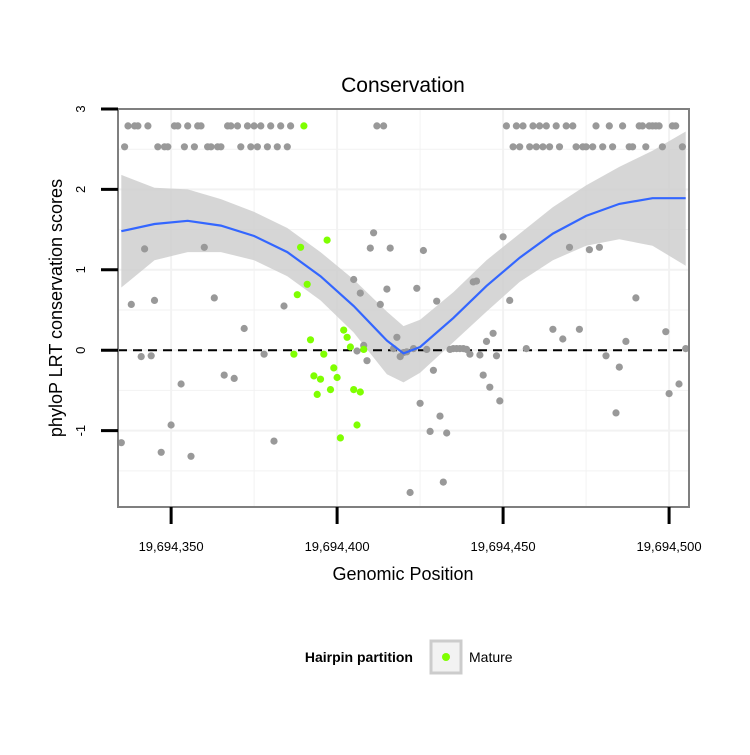 The width and height of the screenshot is (750, 755). I want to click on y-tick-label: -1, so click(80, 431).